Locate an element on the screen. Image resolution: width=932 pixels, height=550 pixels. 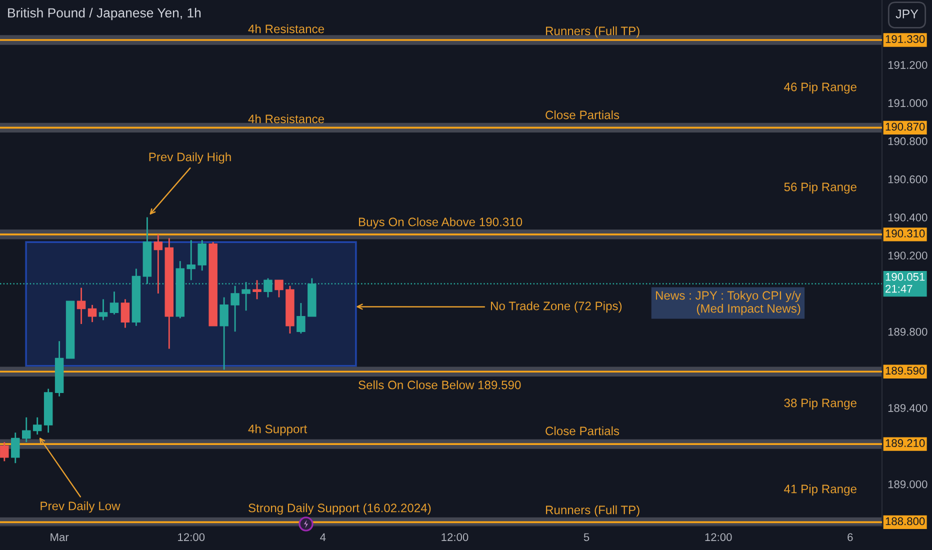
y-tick-label: 190.200 is located at coordinates (908, 256).